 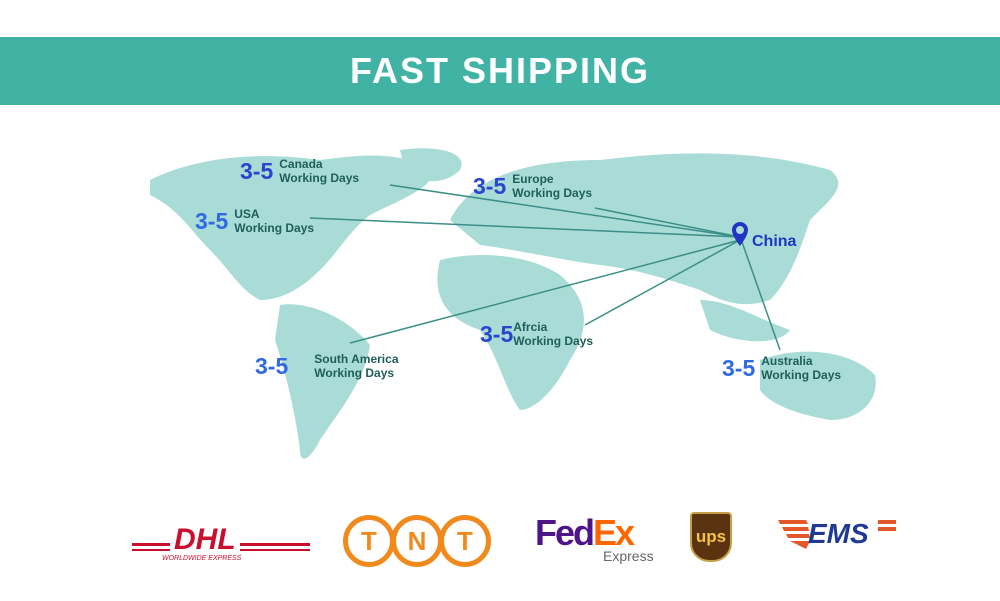 I want to click on tnt-letter: N, so click(x=417, y=541).